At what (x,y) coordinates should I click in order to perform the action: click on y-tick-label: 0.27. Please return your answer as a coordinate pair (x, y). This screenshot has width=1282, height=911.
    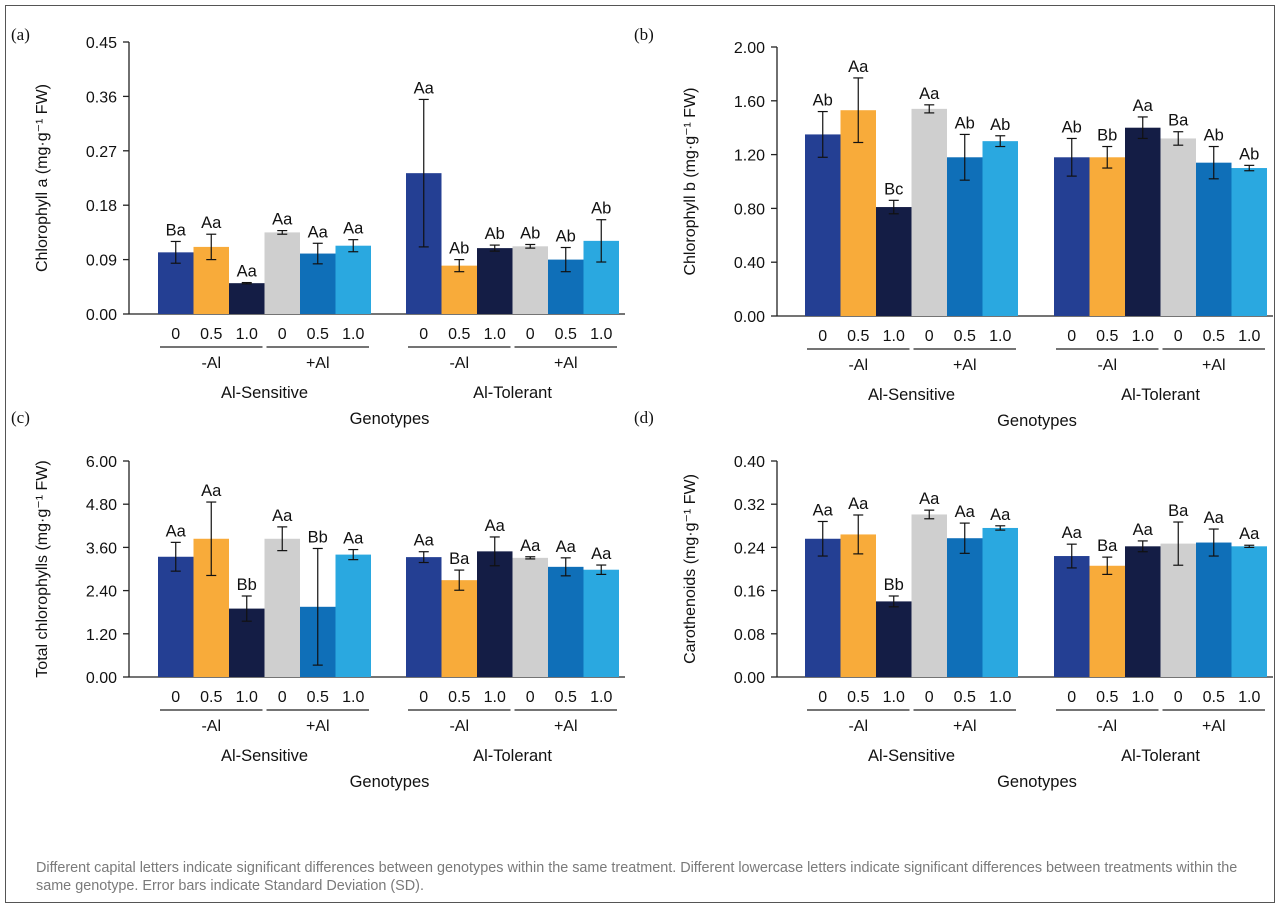
    Looking at the image, I should click on (101, 152).